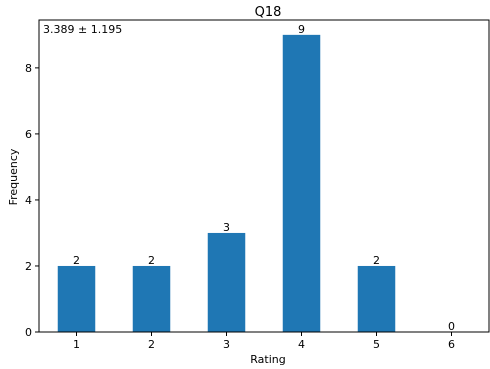 The height and width of the screenshot is (369, 490). What do you see at coordinates (451, 326) in the screenshot?
I see `bar-value-label: 0` at bounding box center [451, 326].